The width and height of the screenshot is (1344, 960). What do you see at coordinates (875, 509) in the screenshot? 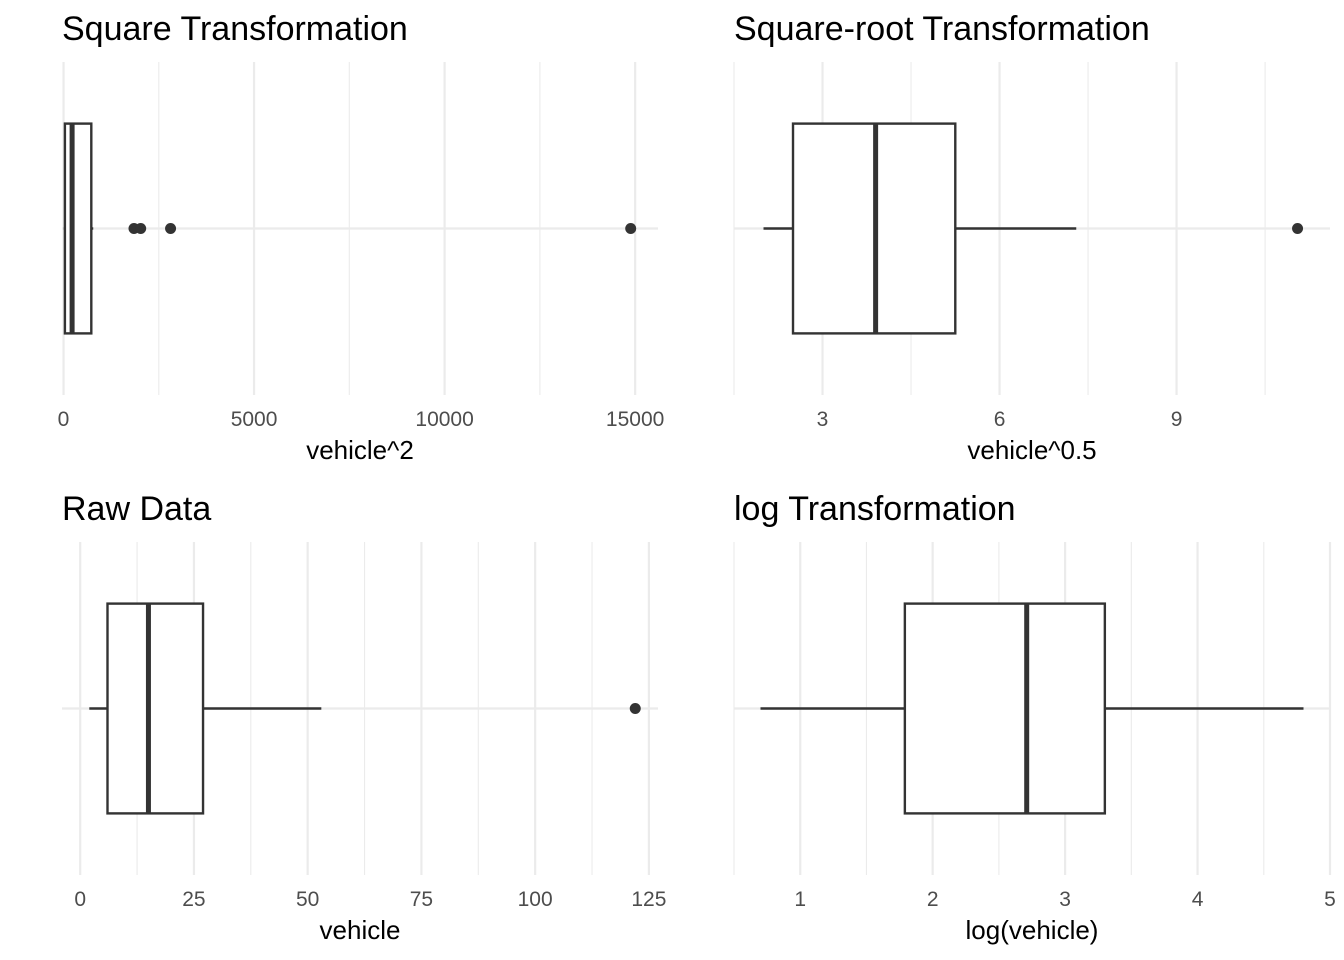
I see `panel-title: log Transformation` at bounding box center [875, 509].